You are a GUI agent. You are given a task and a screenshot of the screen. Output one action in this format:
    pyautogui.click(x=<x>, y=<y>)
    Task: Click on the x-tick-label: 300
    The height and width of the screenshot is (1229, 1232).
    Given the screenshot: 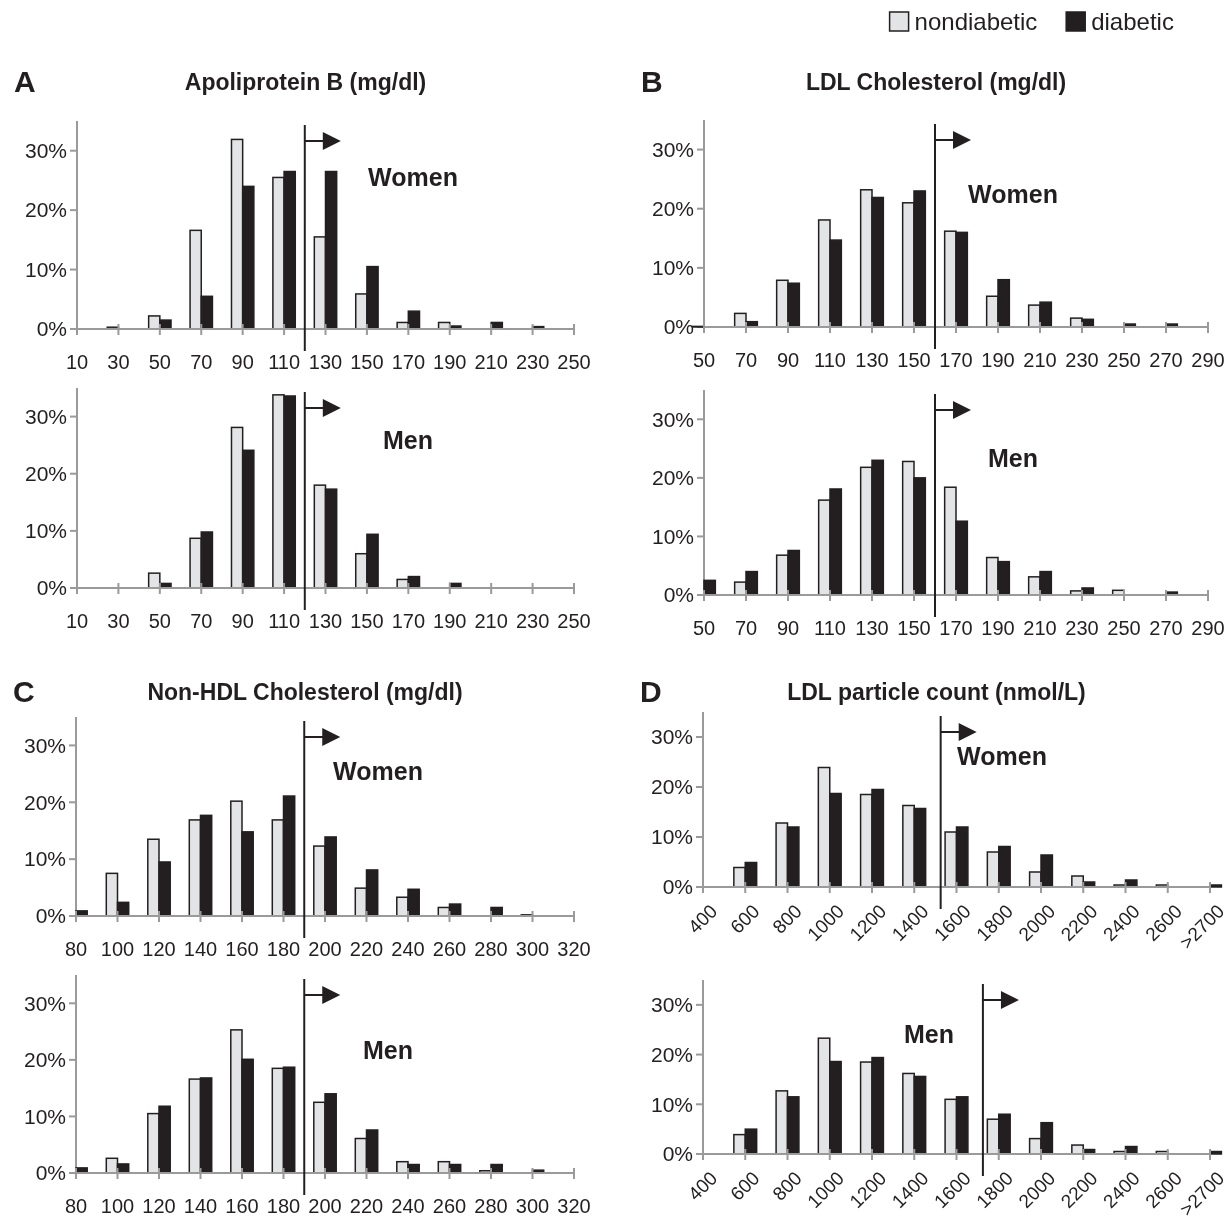 What is the action you would take?
    pyautogui.click(x=532, y=1206)
    